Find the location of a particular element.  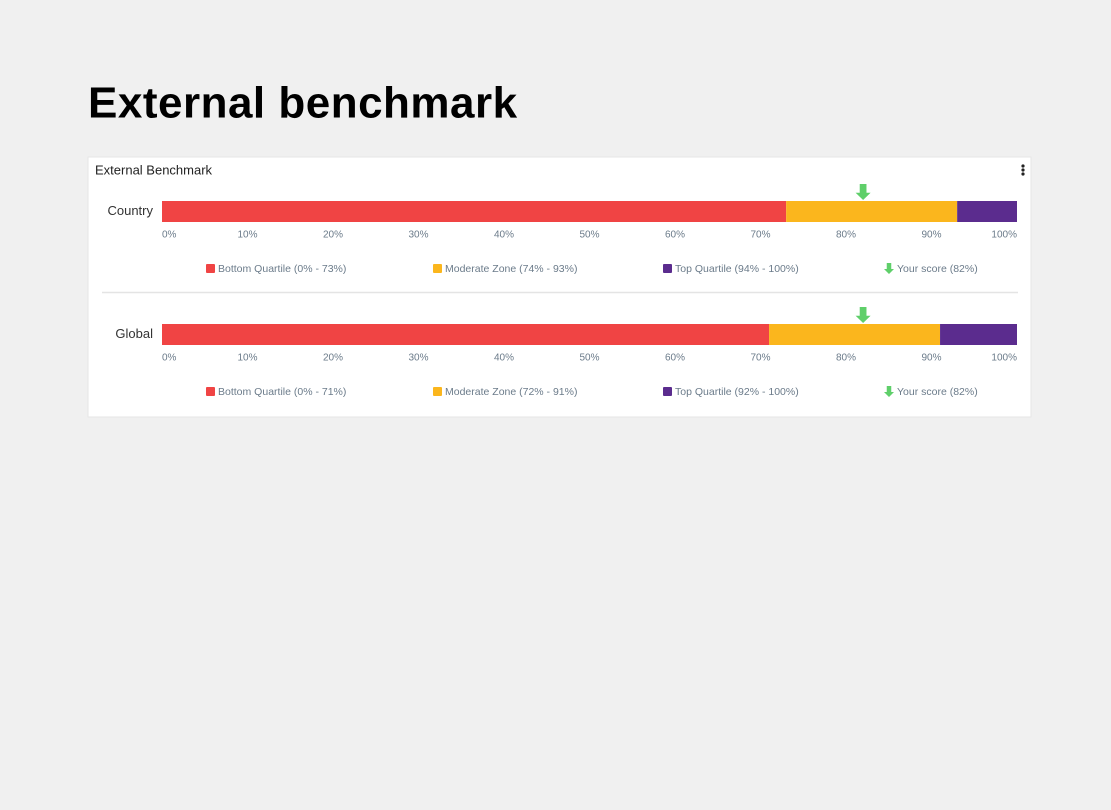

menu-button is located at coordinates (1023, 170).